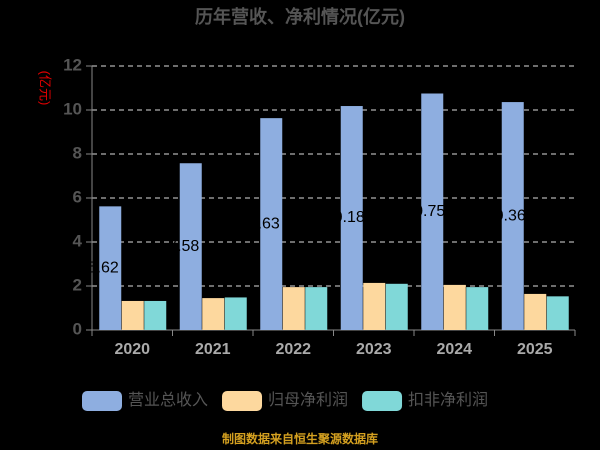 This screenshot has height=450, width=600. Describe the element at coordinates (213, 349) in the screenshot. I see `x-tick-label: 2021` at that location.